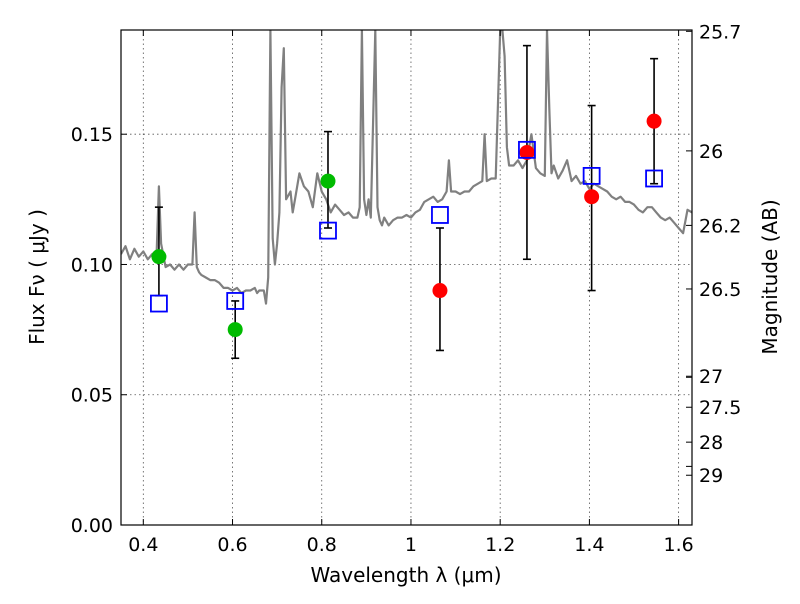 Image resolution: width=800 pixels, height=604 pixels. Describe the element at coordinates (720, 32) in the screenshot. I see `right-tick-label: 25.7` at that location.